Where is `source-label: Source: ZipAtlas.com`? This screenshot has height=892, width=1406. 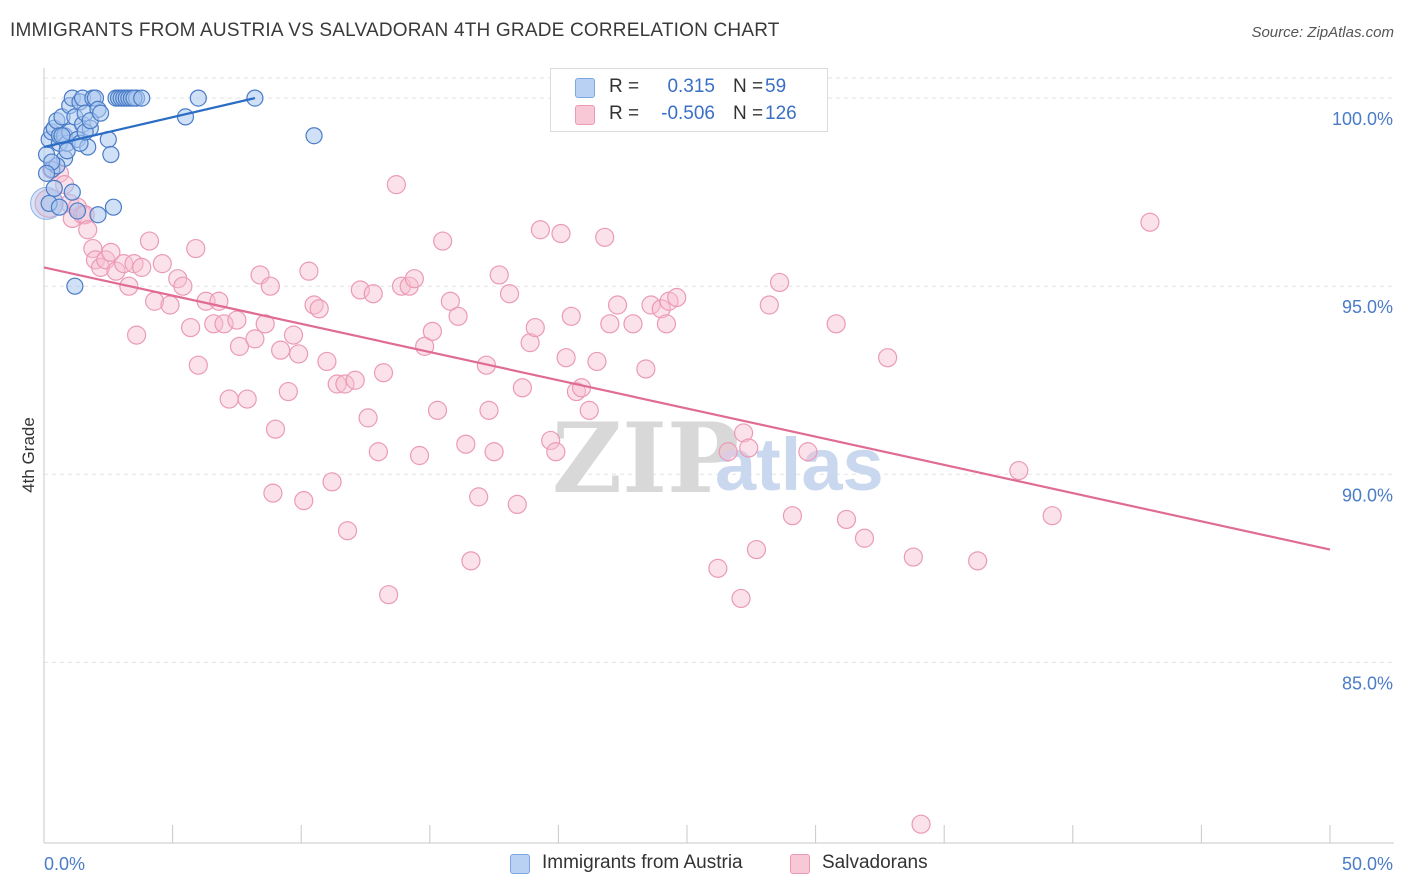 source-label: Source: ZipAtlas.com is located at coordinates (1322, 32).